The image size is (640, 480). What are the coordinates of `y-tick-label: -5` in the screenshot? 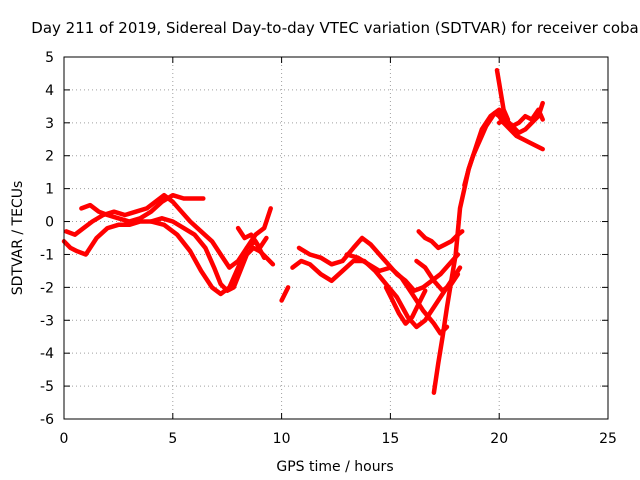 It's located at (47, 387).